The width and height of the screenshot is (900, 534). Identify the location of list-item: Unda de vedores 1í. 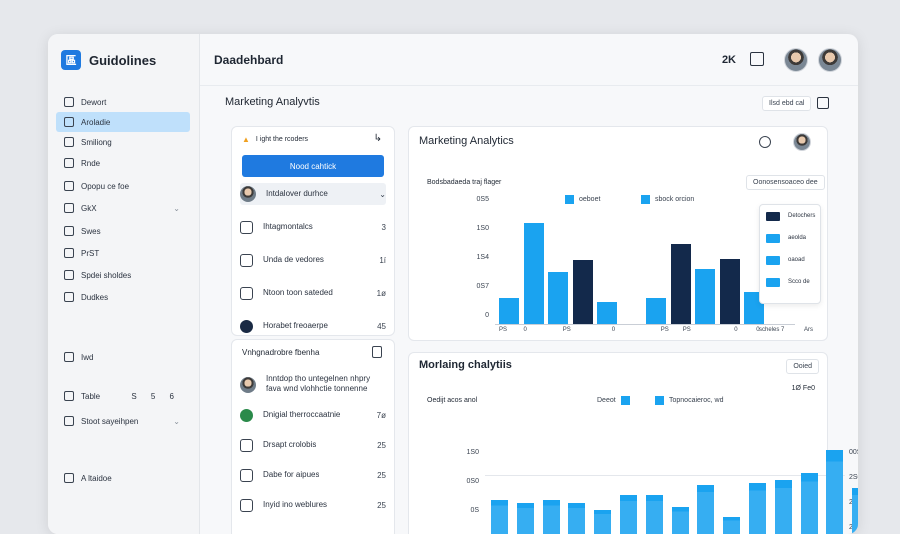
(313, 260).